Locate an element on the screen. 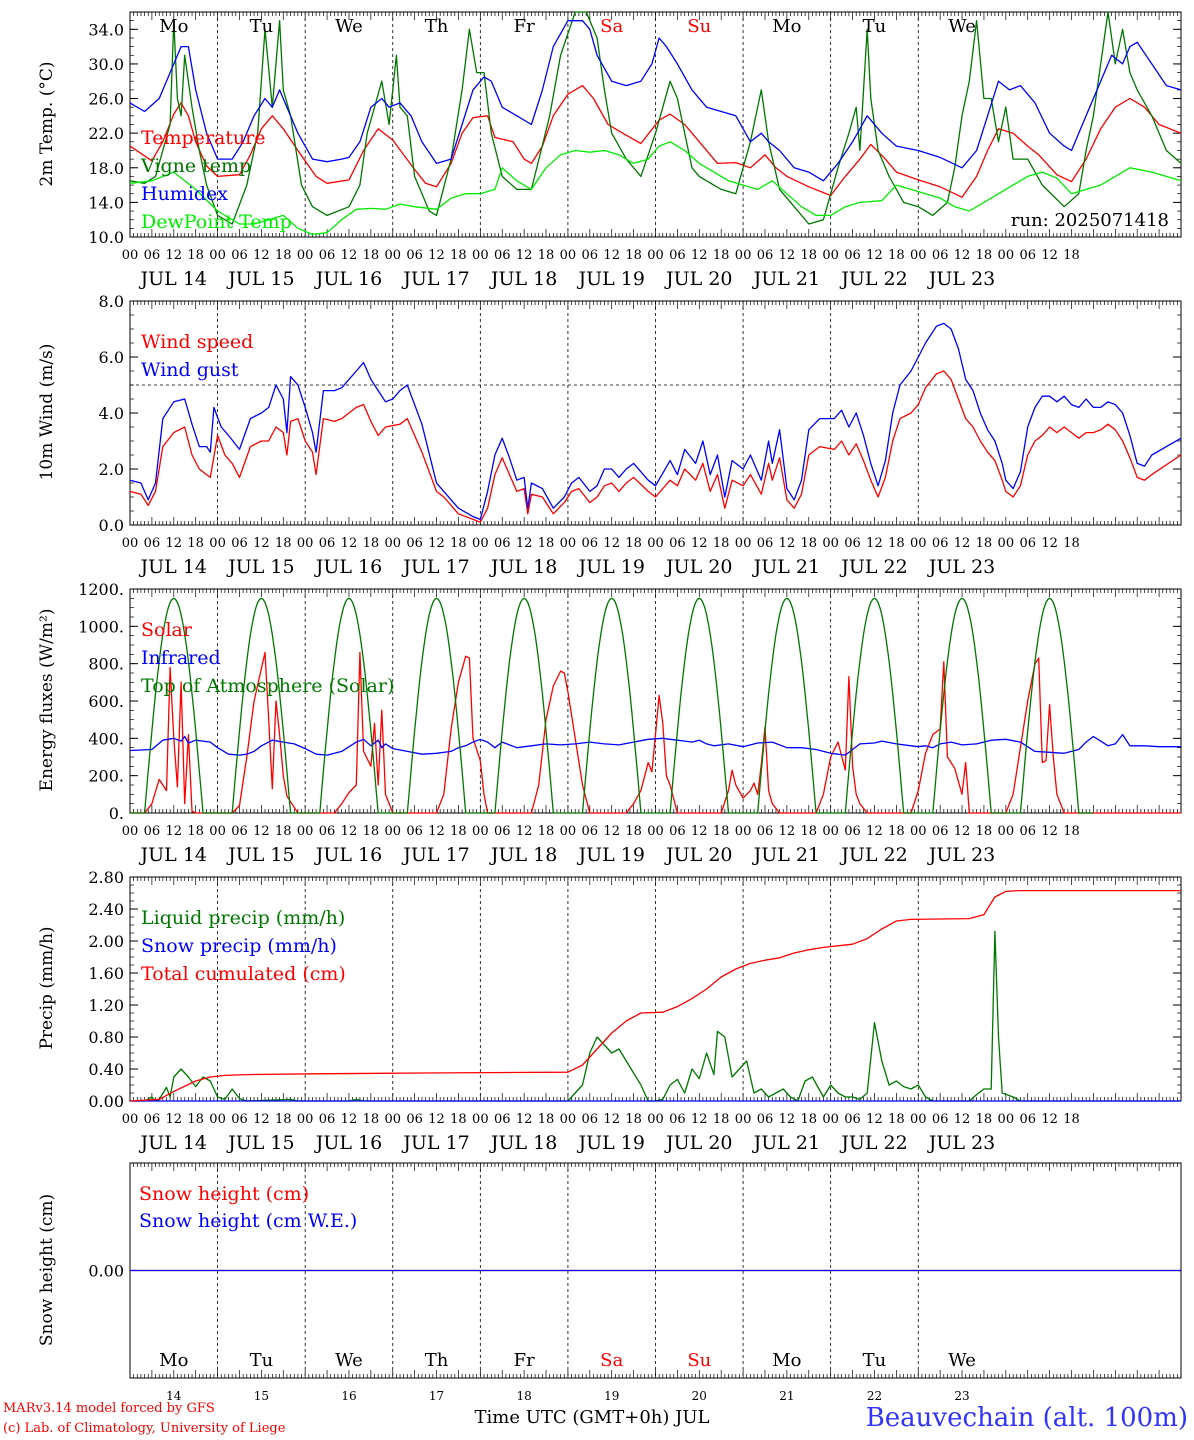  day-of-month-label: 21 is located at coordinates (786, 1396).